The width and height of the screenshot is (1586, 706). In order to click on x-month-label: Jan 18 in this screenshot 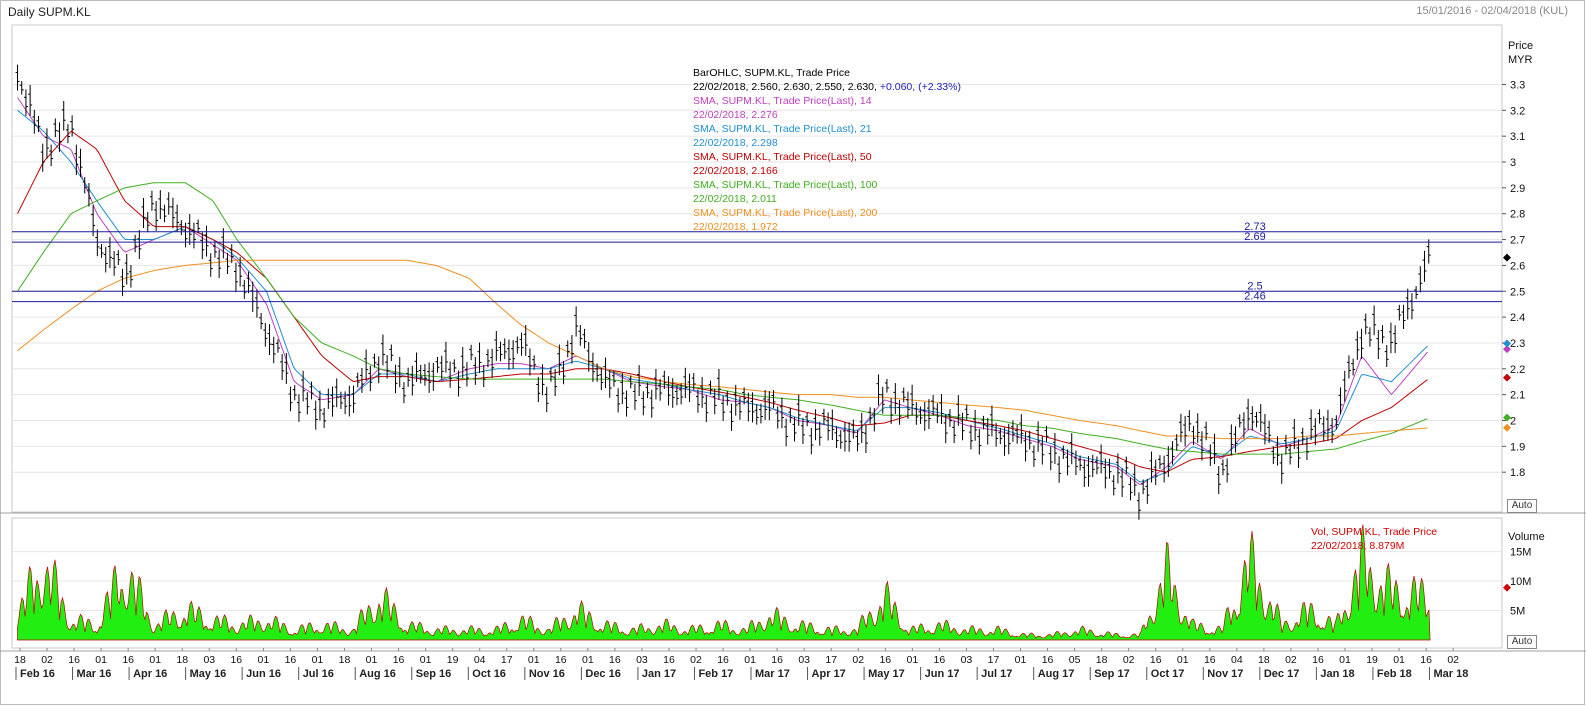, I will do `click(1337, 674)`.